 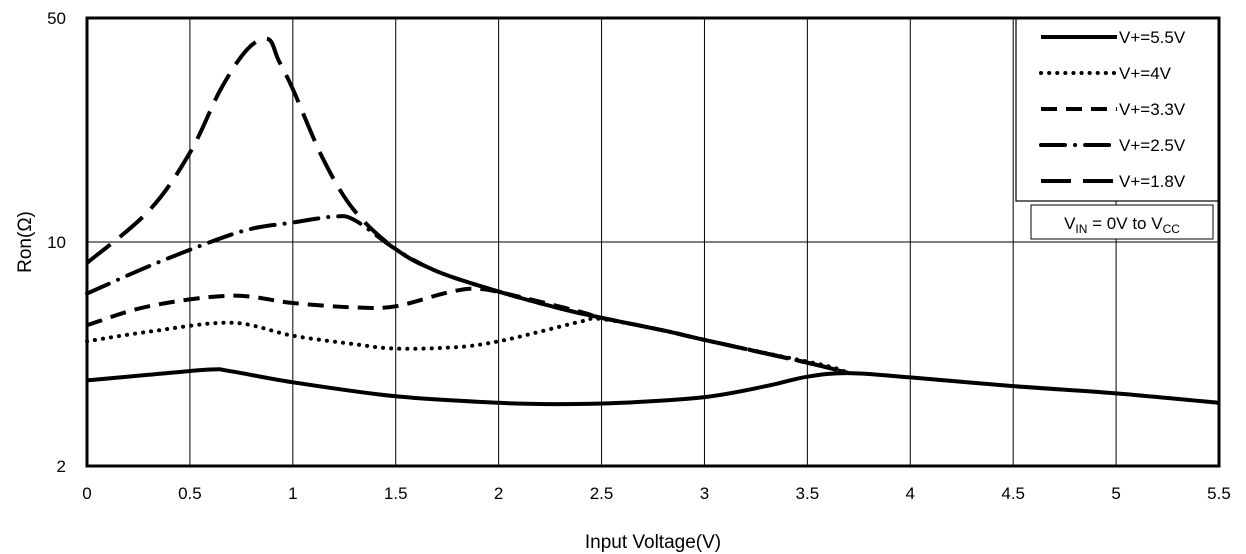 What do you see at coordinates (808, 493) in the screenshot?
I see `x-tick-label: 3.5` at bounding box center [808, 493].